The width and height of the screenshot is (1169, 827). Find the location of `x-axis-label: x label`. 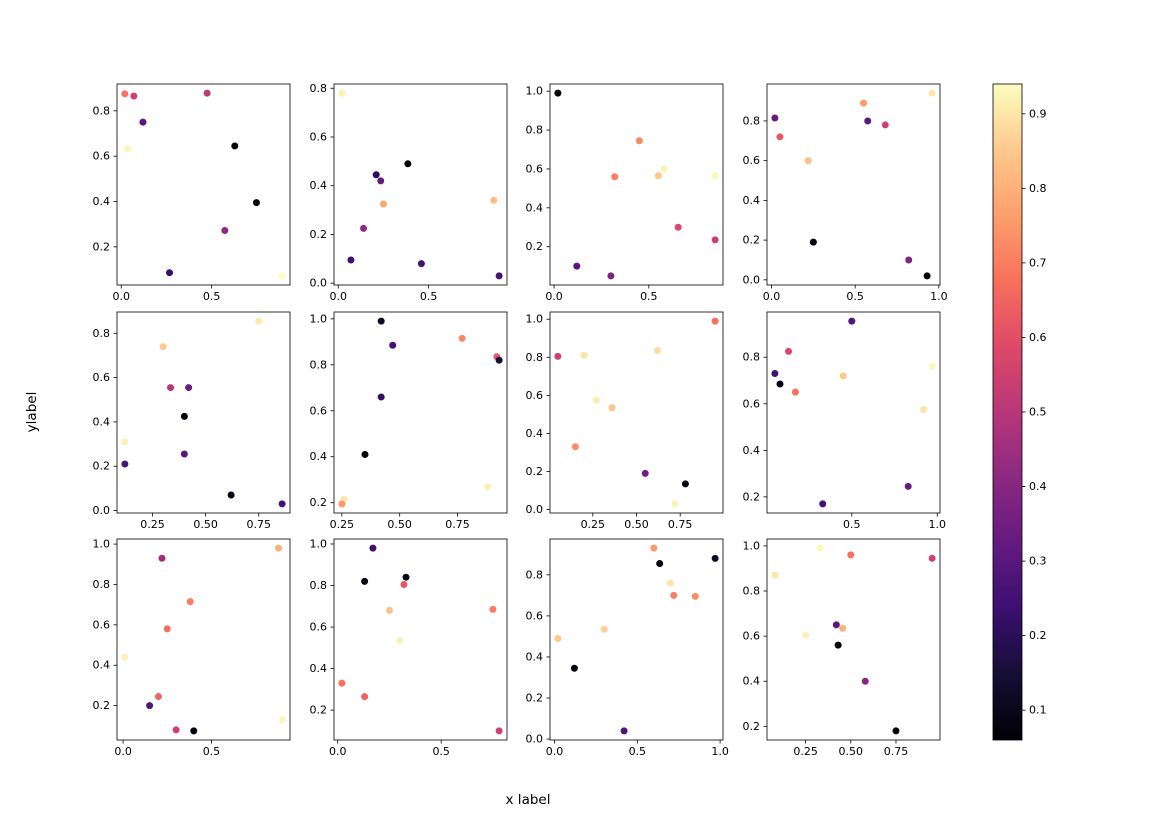

x-axis-label: x label is located at coordinates (528, 800).